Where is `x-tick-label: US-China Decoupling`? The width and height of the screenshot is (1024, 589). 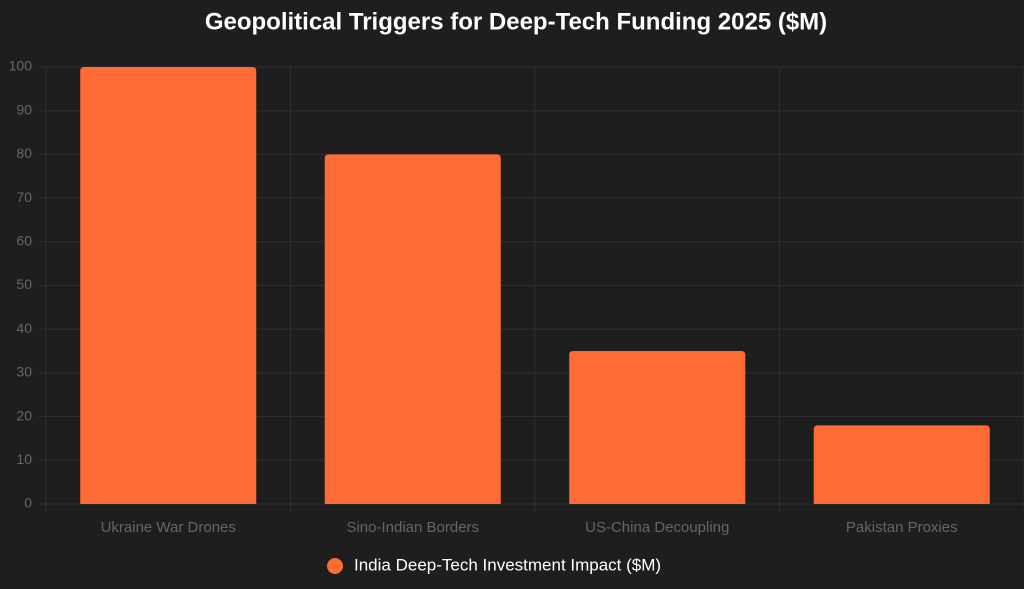 x-tick-label: US-China Decoupling is located at coordinates (657, 527).